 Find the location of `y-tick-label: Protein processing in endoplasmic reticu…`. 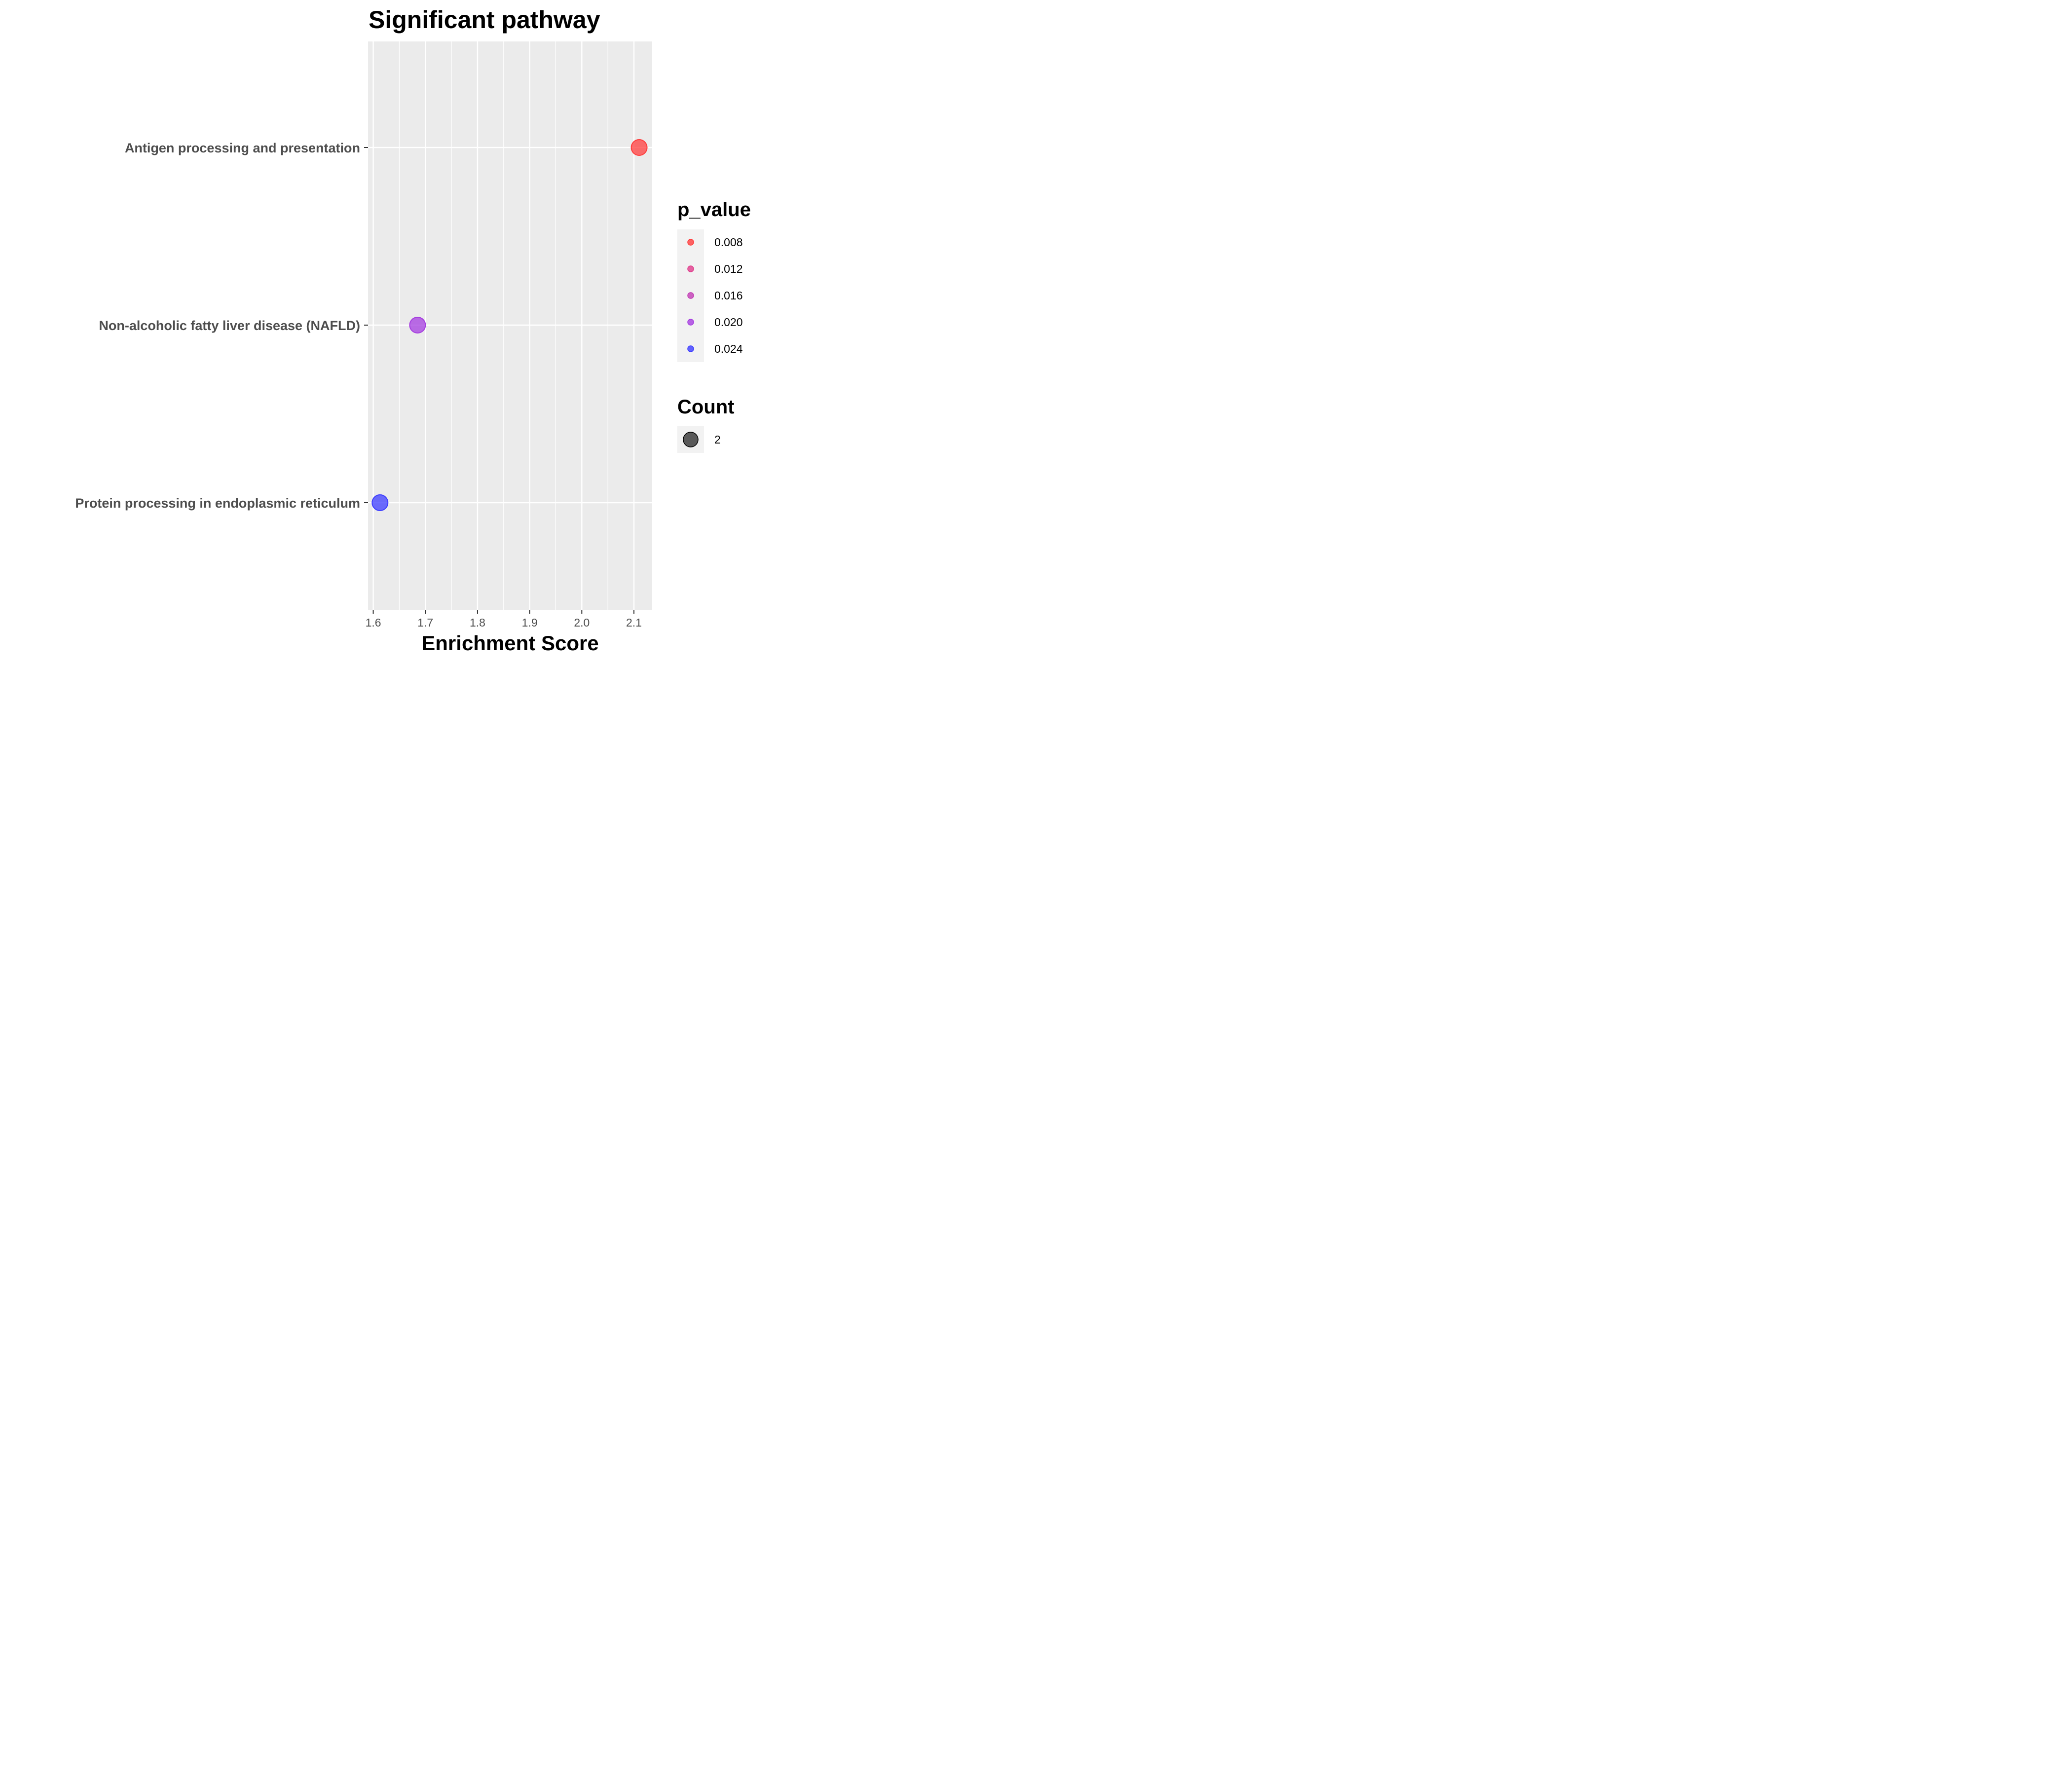

y-tick-label: Protein processing in endoplasmic reticu… is located at coordinates (218, 504).